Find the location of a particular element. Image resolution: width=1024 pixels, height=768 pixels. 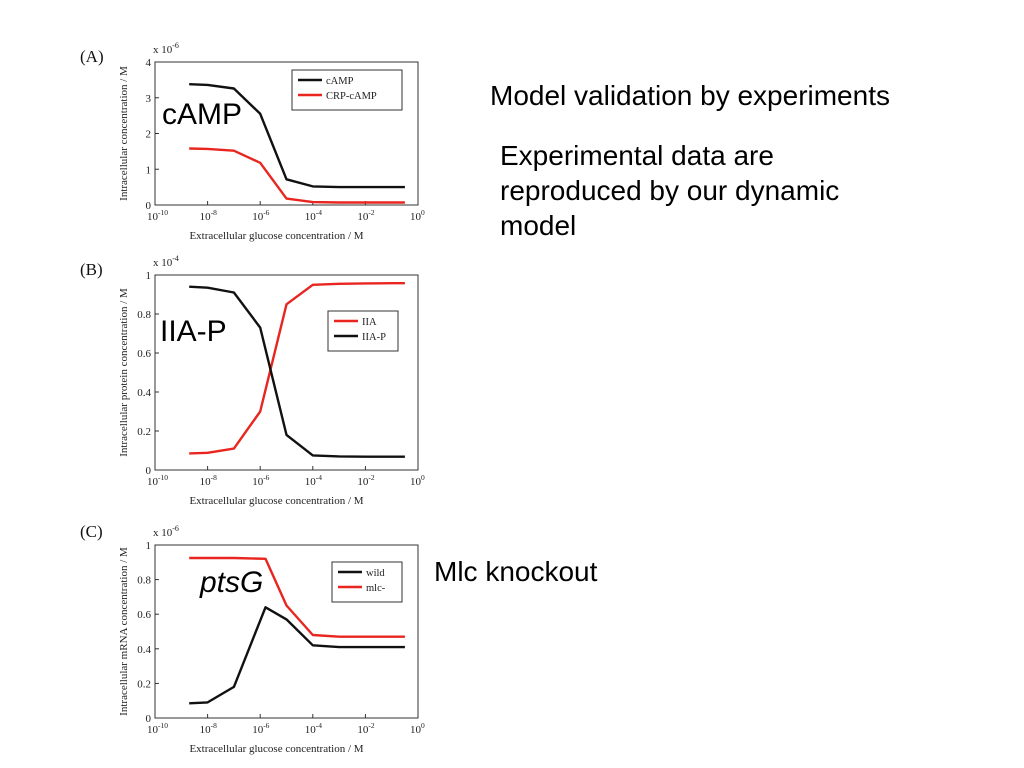

legend: cAMP CRP-cAMP is located at coordinates (347, 90).